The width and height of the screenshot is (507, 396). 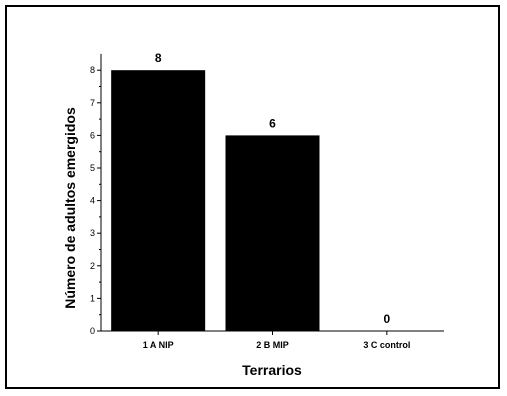 I want to click on data-label: 6, so click(x=272, y=123).